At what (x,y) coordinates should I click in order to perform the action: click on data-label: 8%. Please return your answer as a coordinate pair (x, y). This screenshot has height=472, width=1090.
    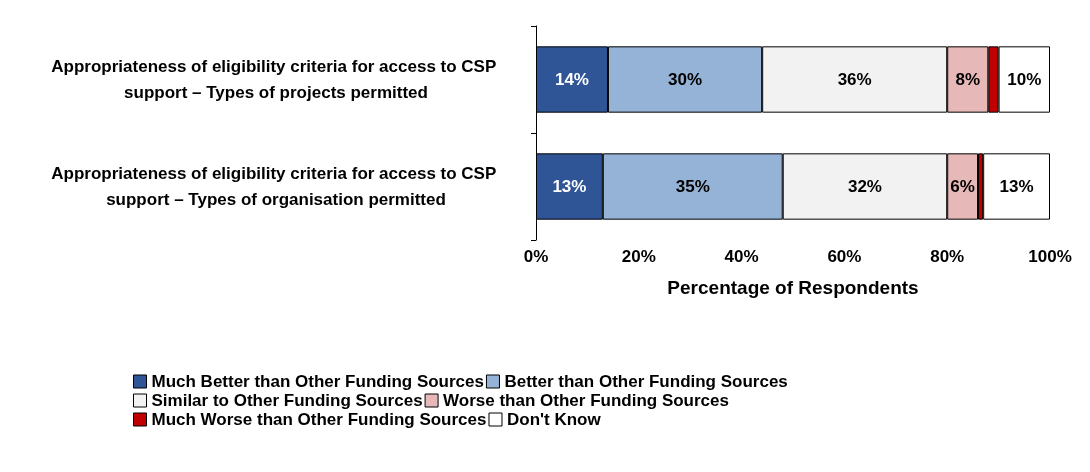
    Looking at the image, I should click on (968, 79).